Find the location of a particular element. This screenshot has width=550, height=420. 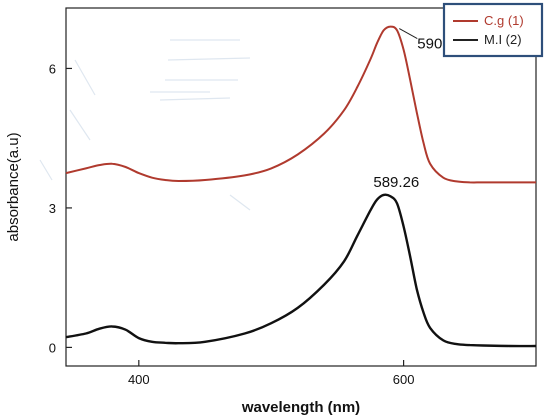

y-tick-label: 6 is located at coordinates (52, 68).